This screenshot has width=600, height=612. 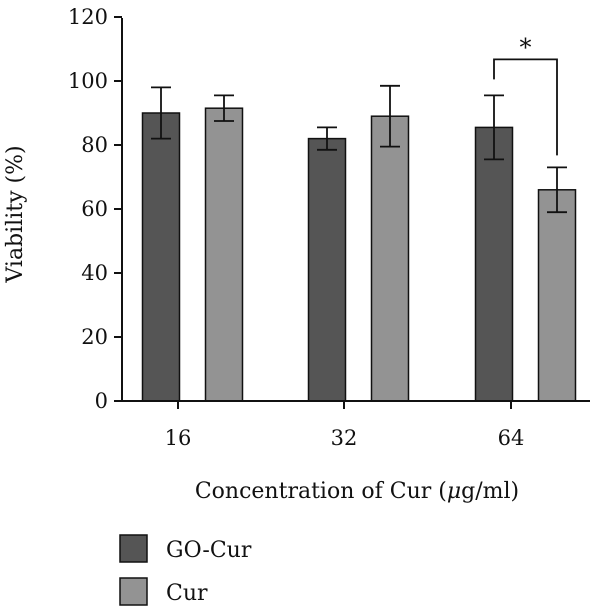 I want to click on x-axis-label: Concentration of Cur (μg/ml), so click(x=357, y=491).